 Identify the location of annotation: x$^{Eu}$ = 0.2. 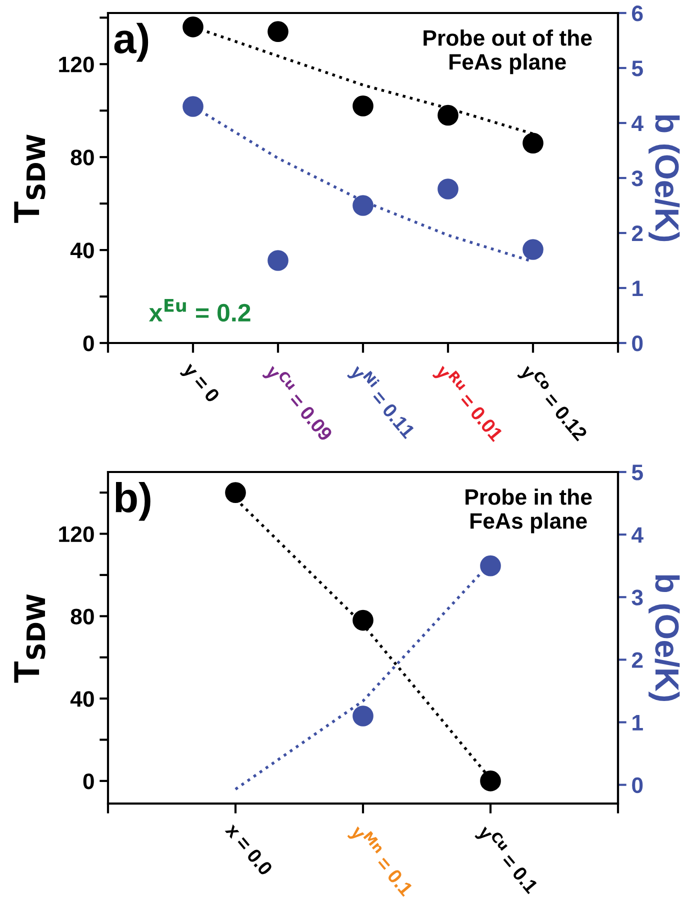
(199, 310).